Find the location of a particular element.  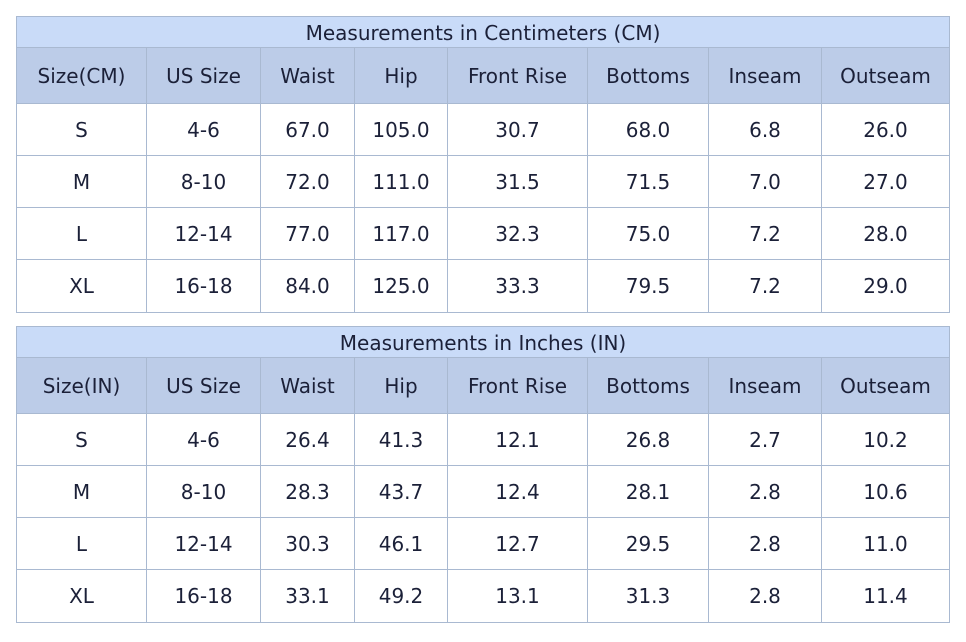

table-cell: 10.6 is located at coordinates (885, 492).